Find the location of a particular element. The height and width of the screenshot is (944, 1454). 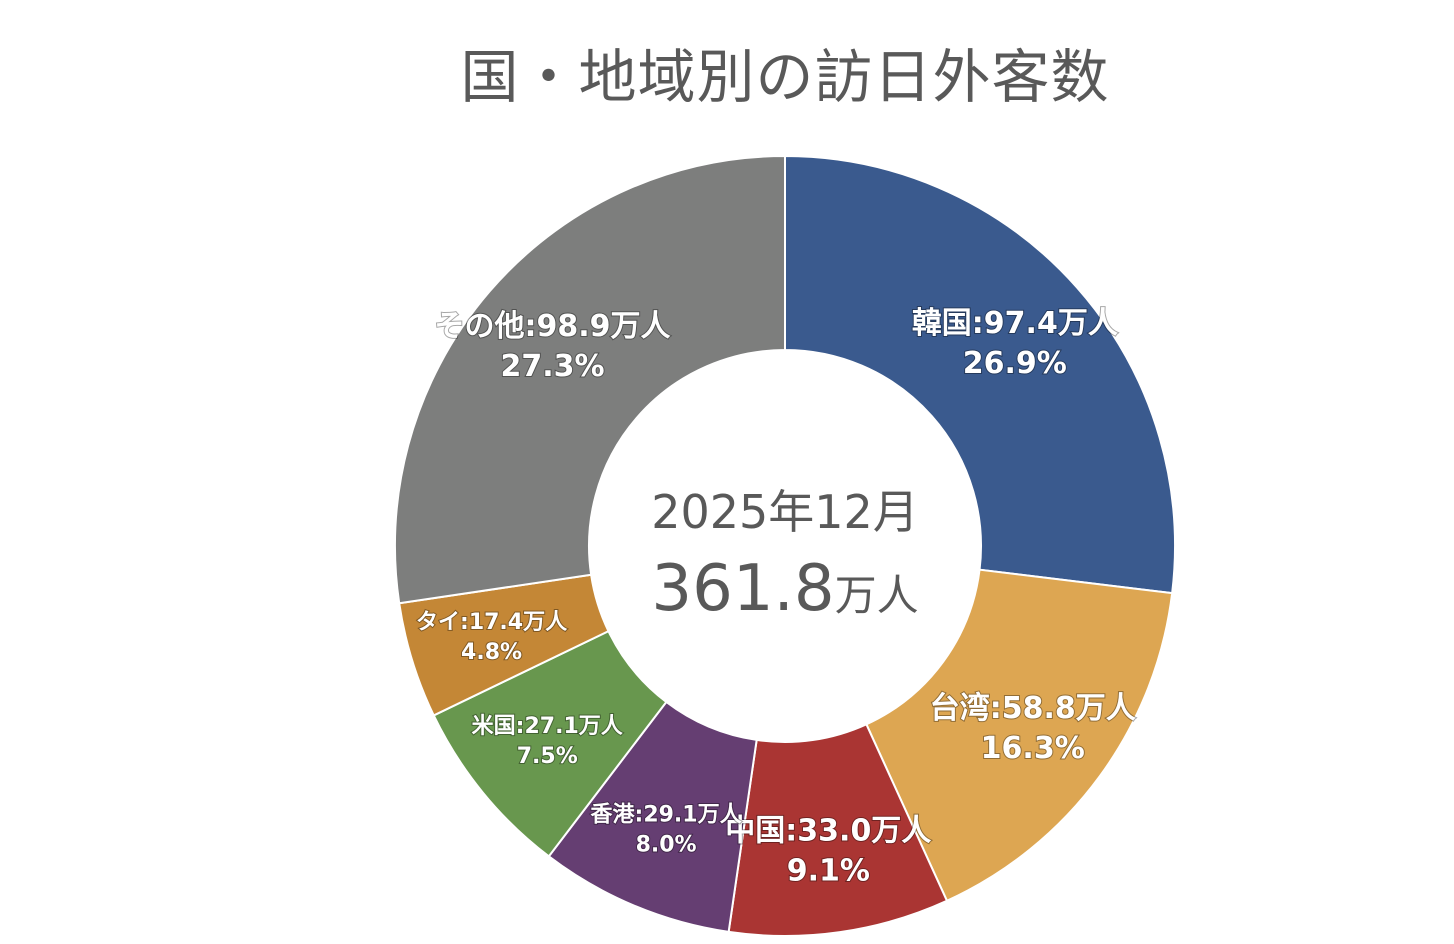

center-period: 2025年12月 is located at coordinates (785, 512).